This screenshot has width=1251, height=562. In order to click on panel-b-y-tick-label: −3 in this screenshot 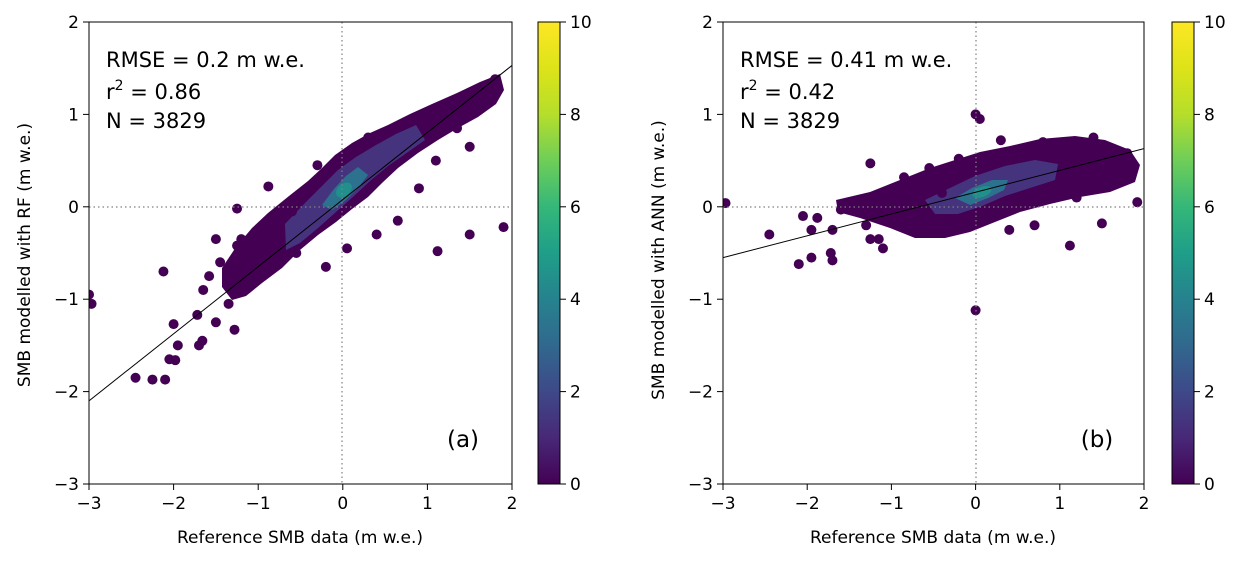, I will do `click(700, 485)`.